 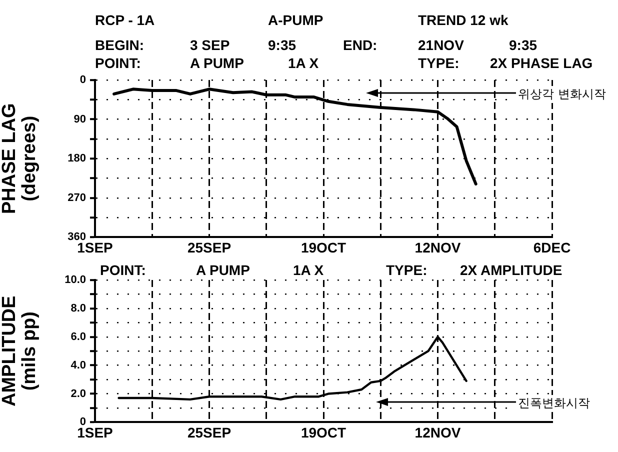 I want to click on y-tick-label: 4.0, so click(x=78, y=365).